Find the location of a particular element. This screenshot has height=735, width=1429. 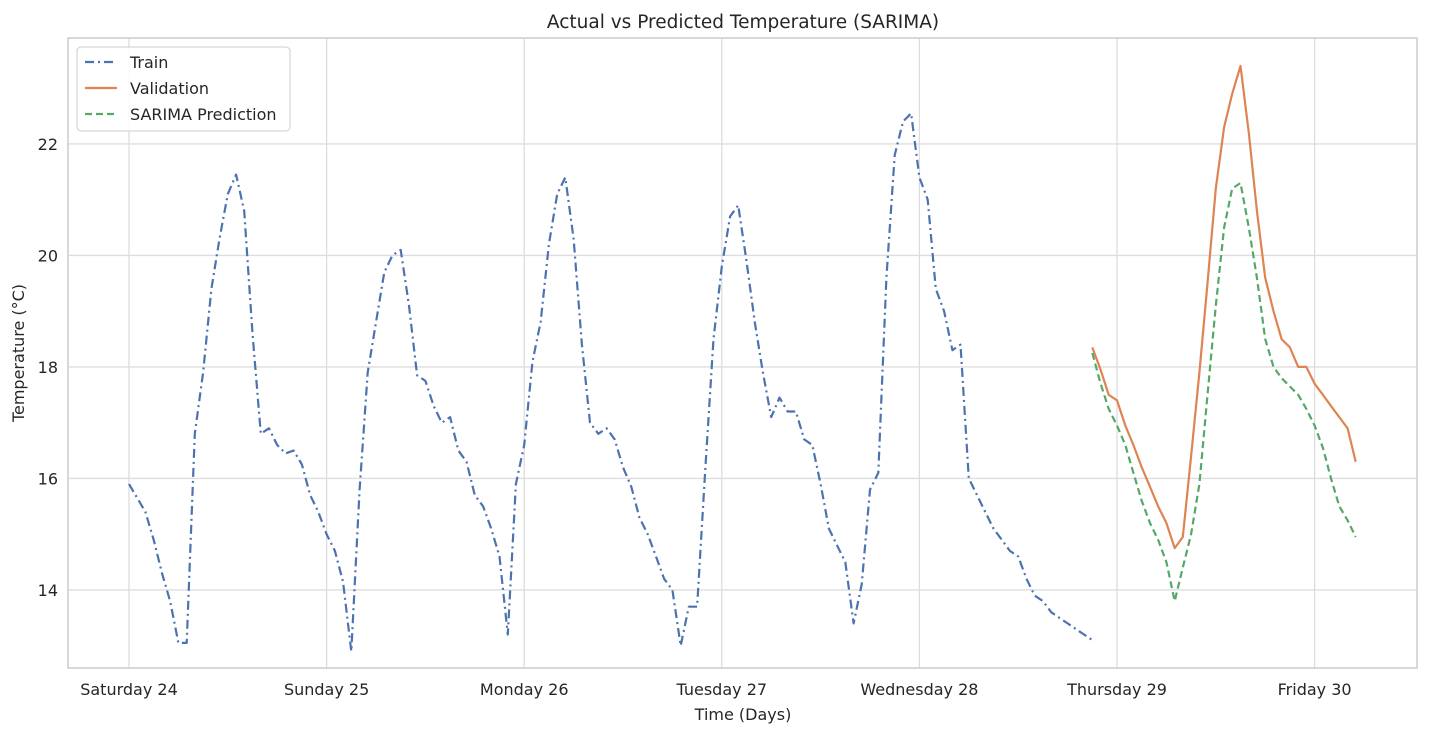

legend-label-train: Train is located at coordinates (148, 62).